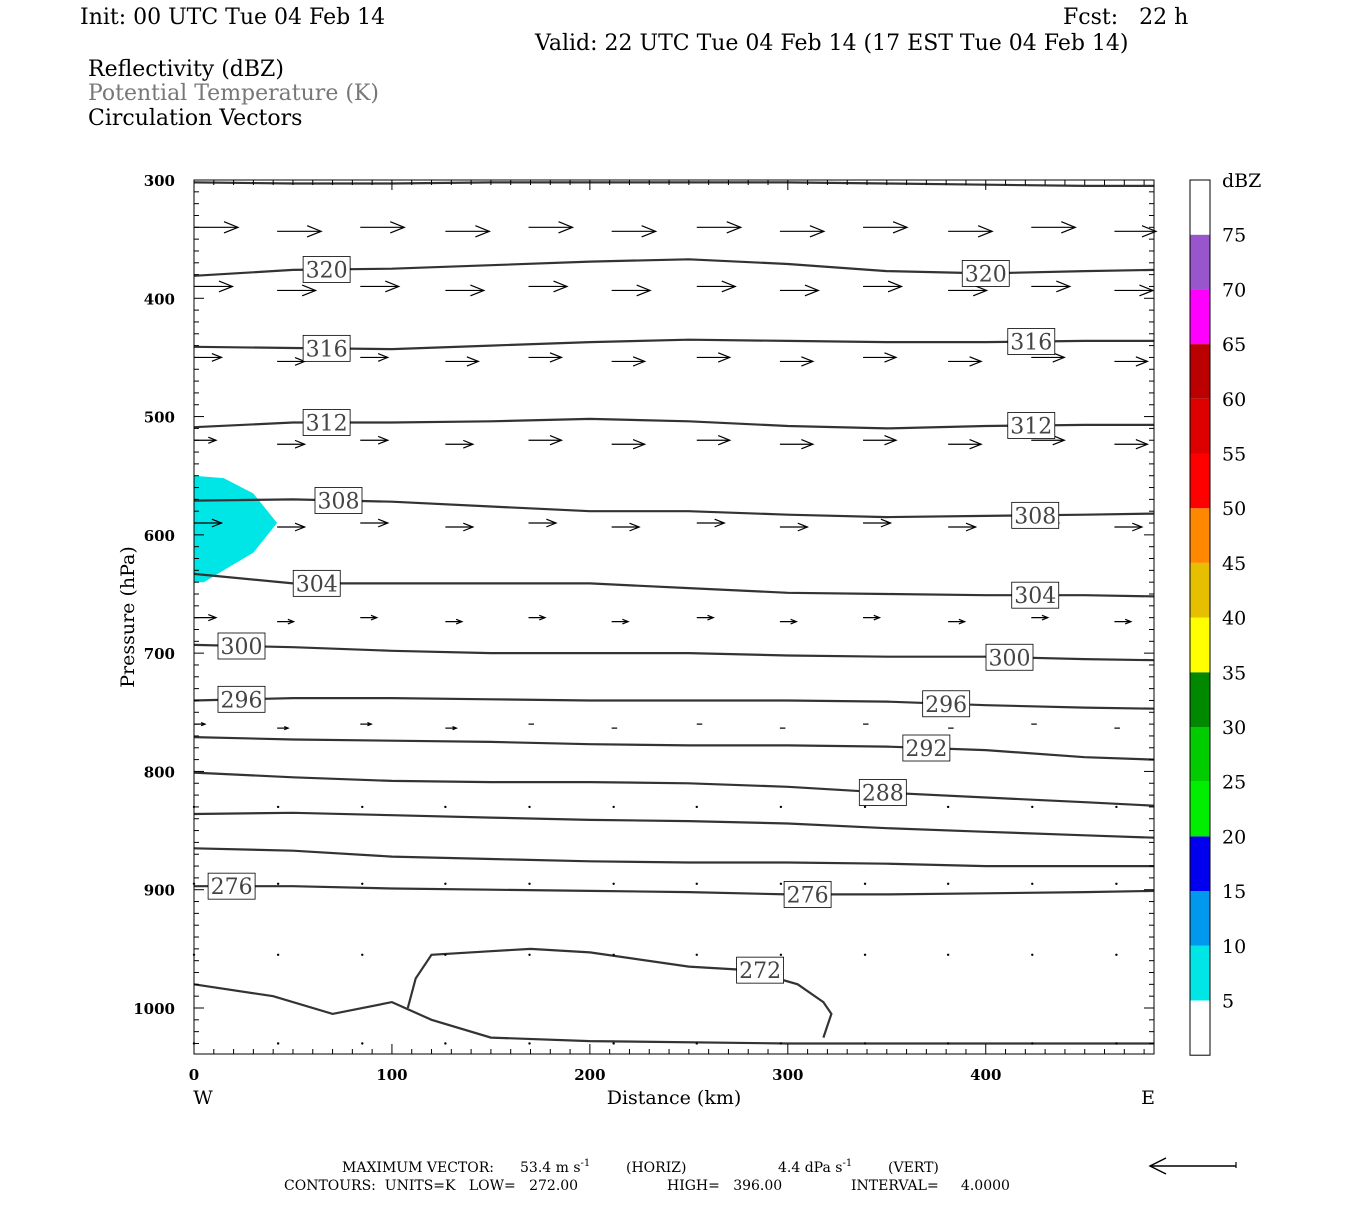 The width and height of the screenshot is (1350, 1205). What do you see at coordinates (186, 69) in the screenshot?
I see `legend-reflectivity: Reflectivity (dBZ)` at bounding box center [186, 69].